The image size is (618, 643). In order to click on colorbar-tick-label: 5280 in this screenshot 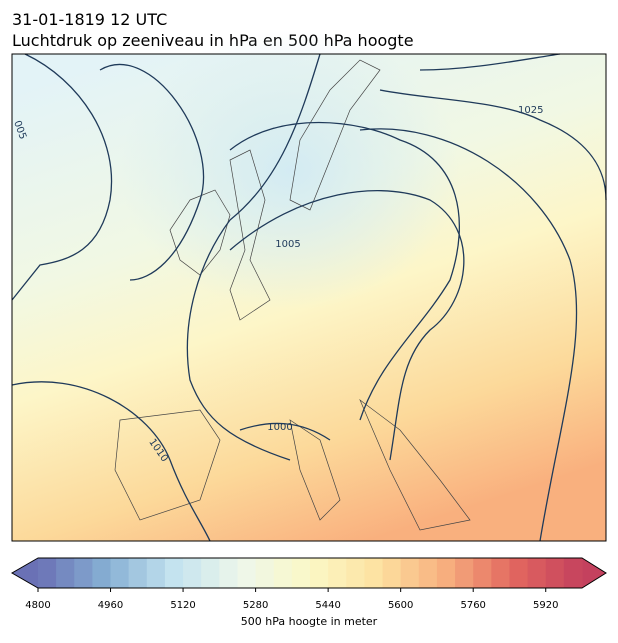, I will do `click(255, 605)`.